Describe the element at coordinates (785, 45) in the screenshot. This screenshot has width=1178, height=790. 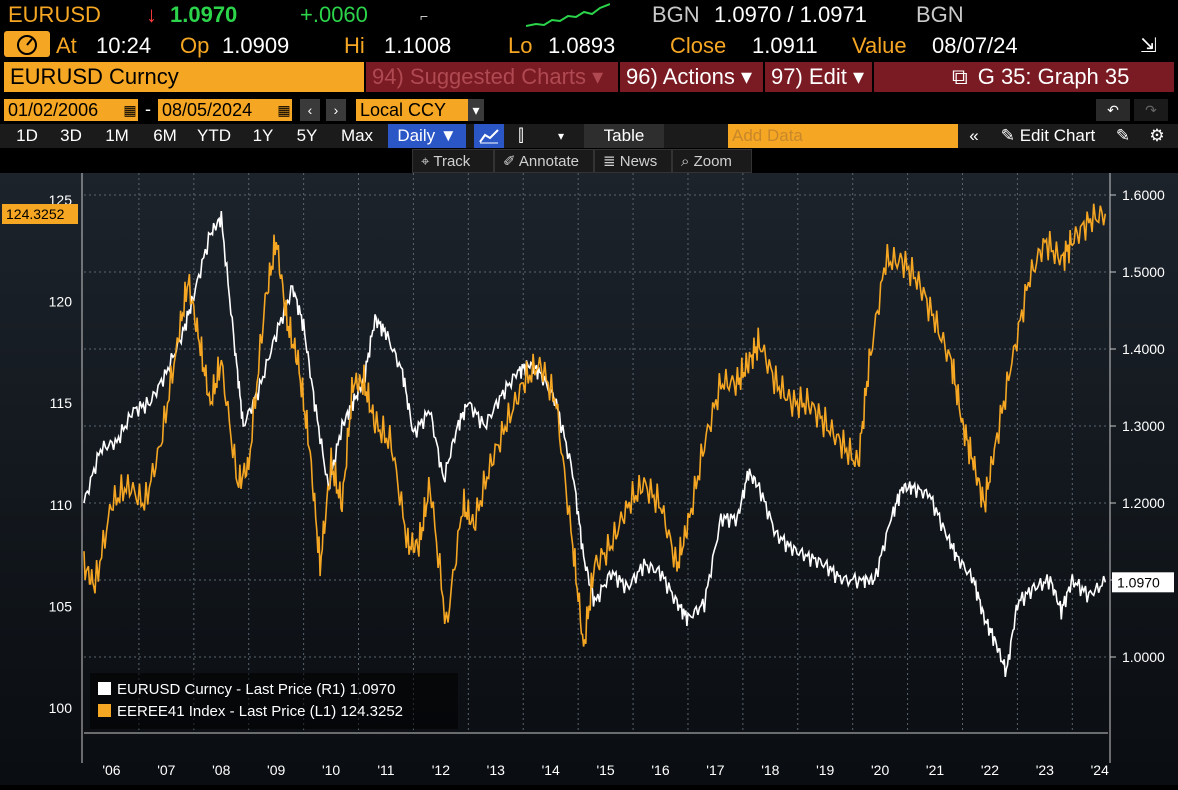
I see `close-value: 1.0911` at that location.